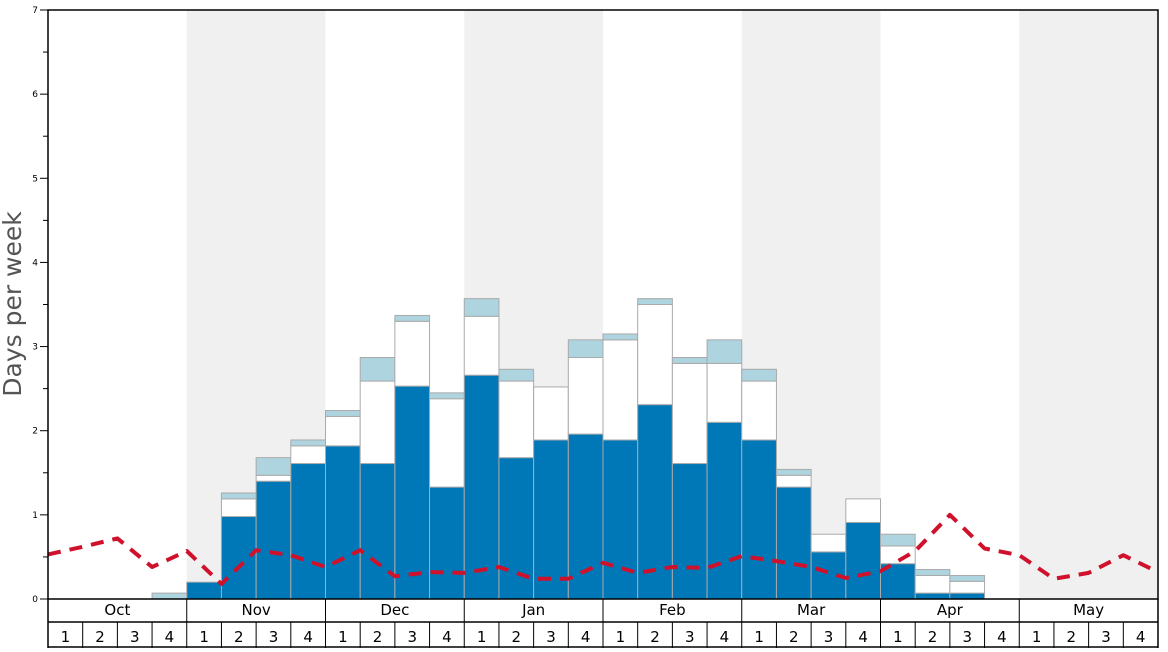 The height and width of the screenshot is (652, 1168). I want to click on month-label: May, so click(1088, 610).